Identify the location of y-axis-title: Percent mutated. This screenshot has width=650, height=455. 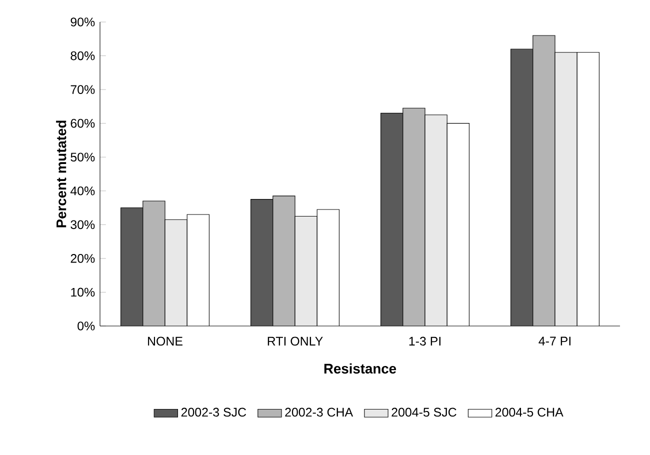
(61, 174).